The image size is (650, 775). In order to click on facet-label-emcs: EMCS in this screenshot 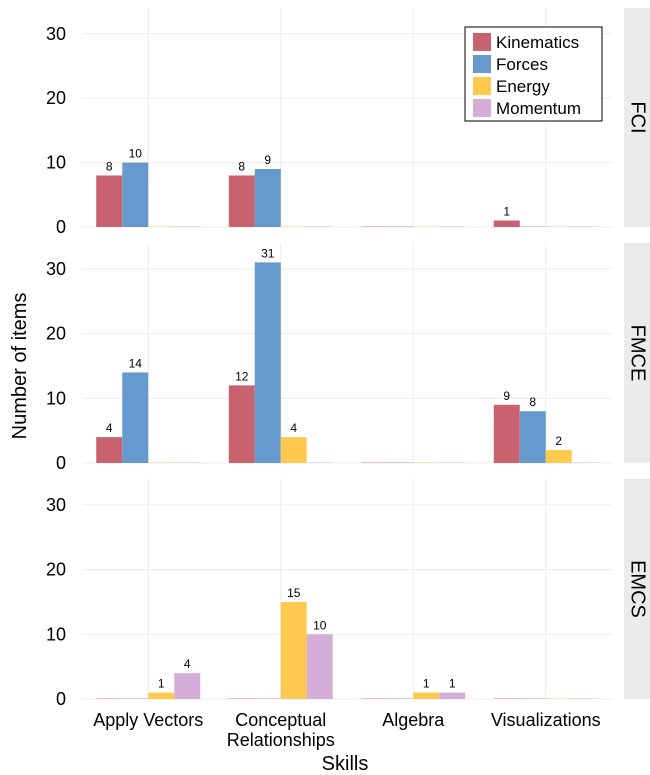, I will do `click(638, 589)`.